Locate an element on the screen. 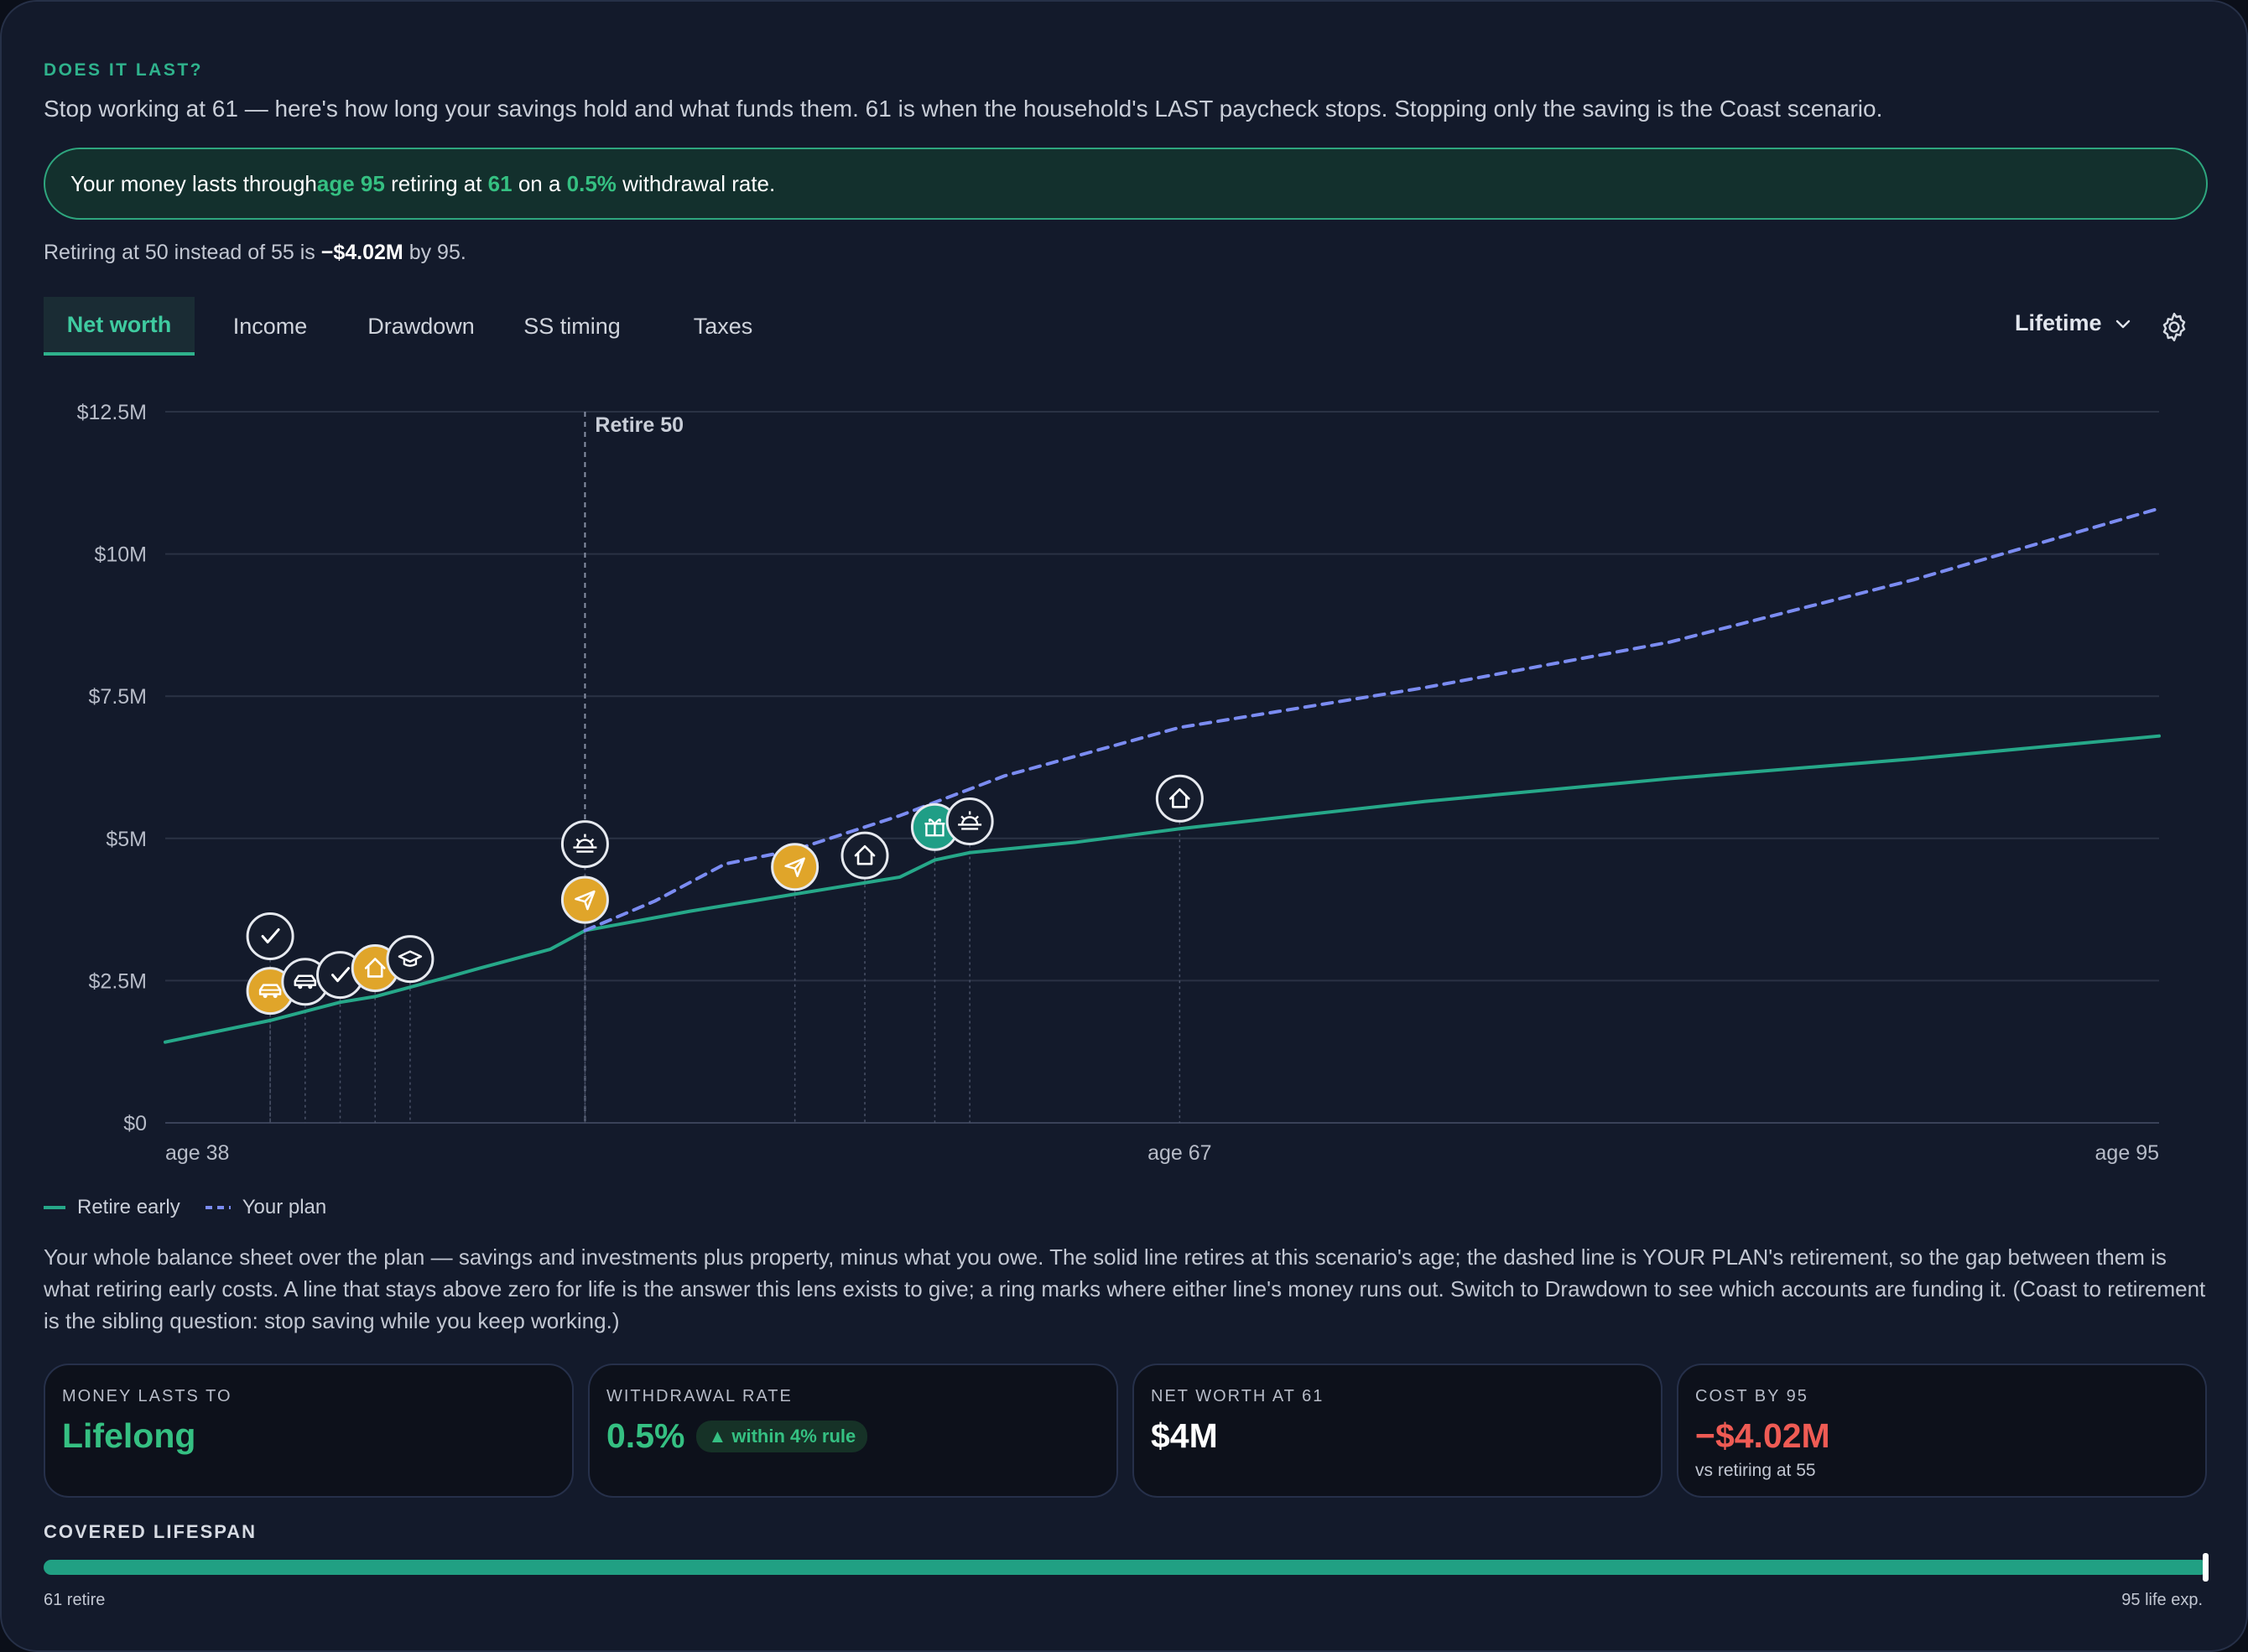  covered-lifespan-bar is located at coordinates (1126, 1567).